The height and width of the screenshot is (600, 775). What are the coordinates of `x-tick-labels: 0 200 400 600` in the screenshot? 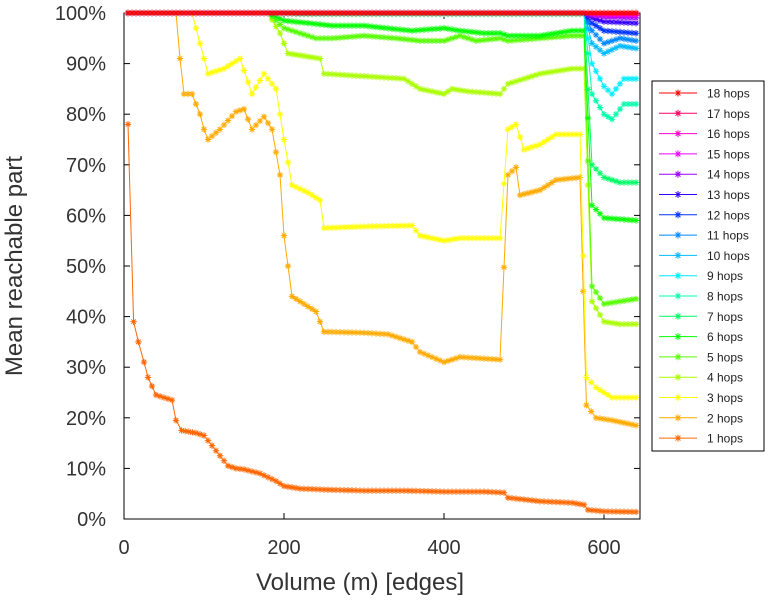 It's located at (369, 548).